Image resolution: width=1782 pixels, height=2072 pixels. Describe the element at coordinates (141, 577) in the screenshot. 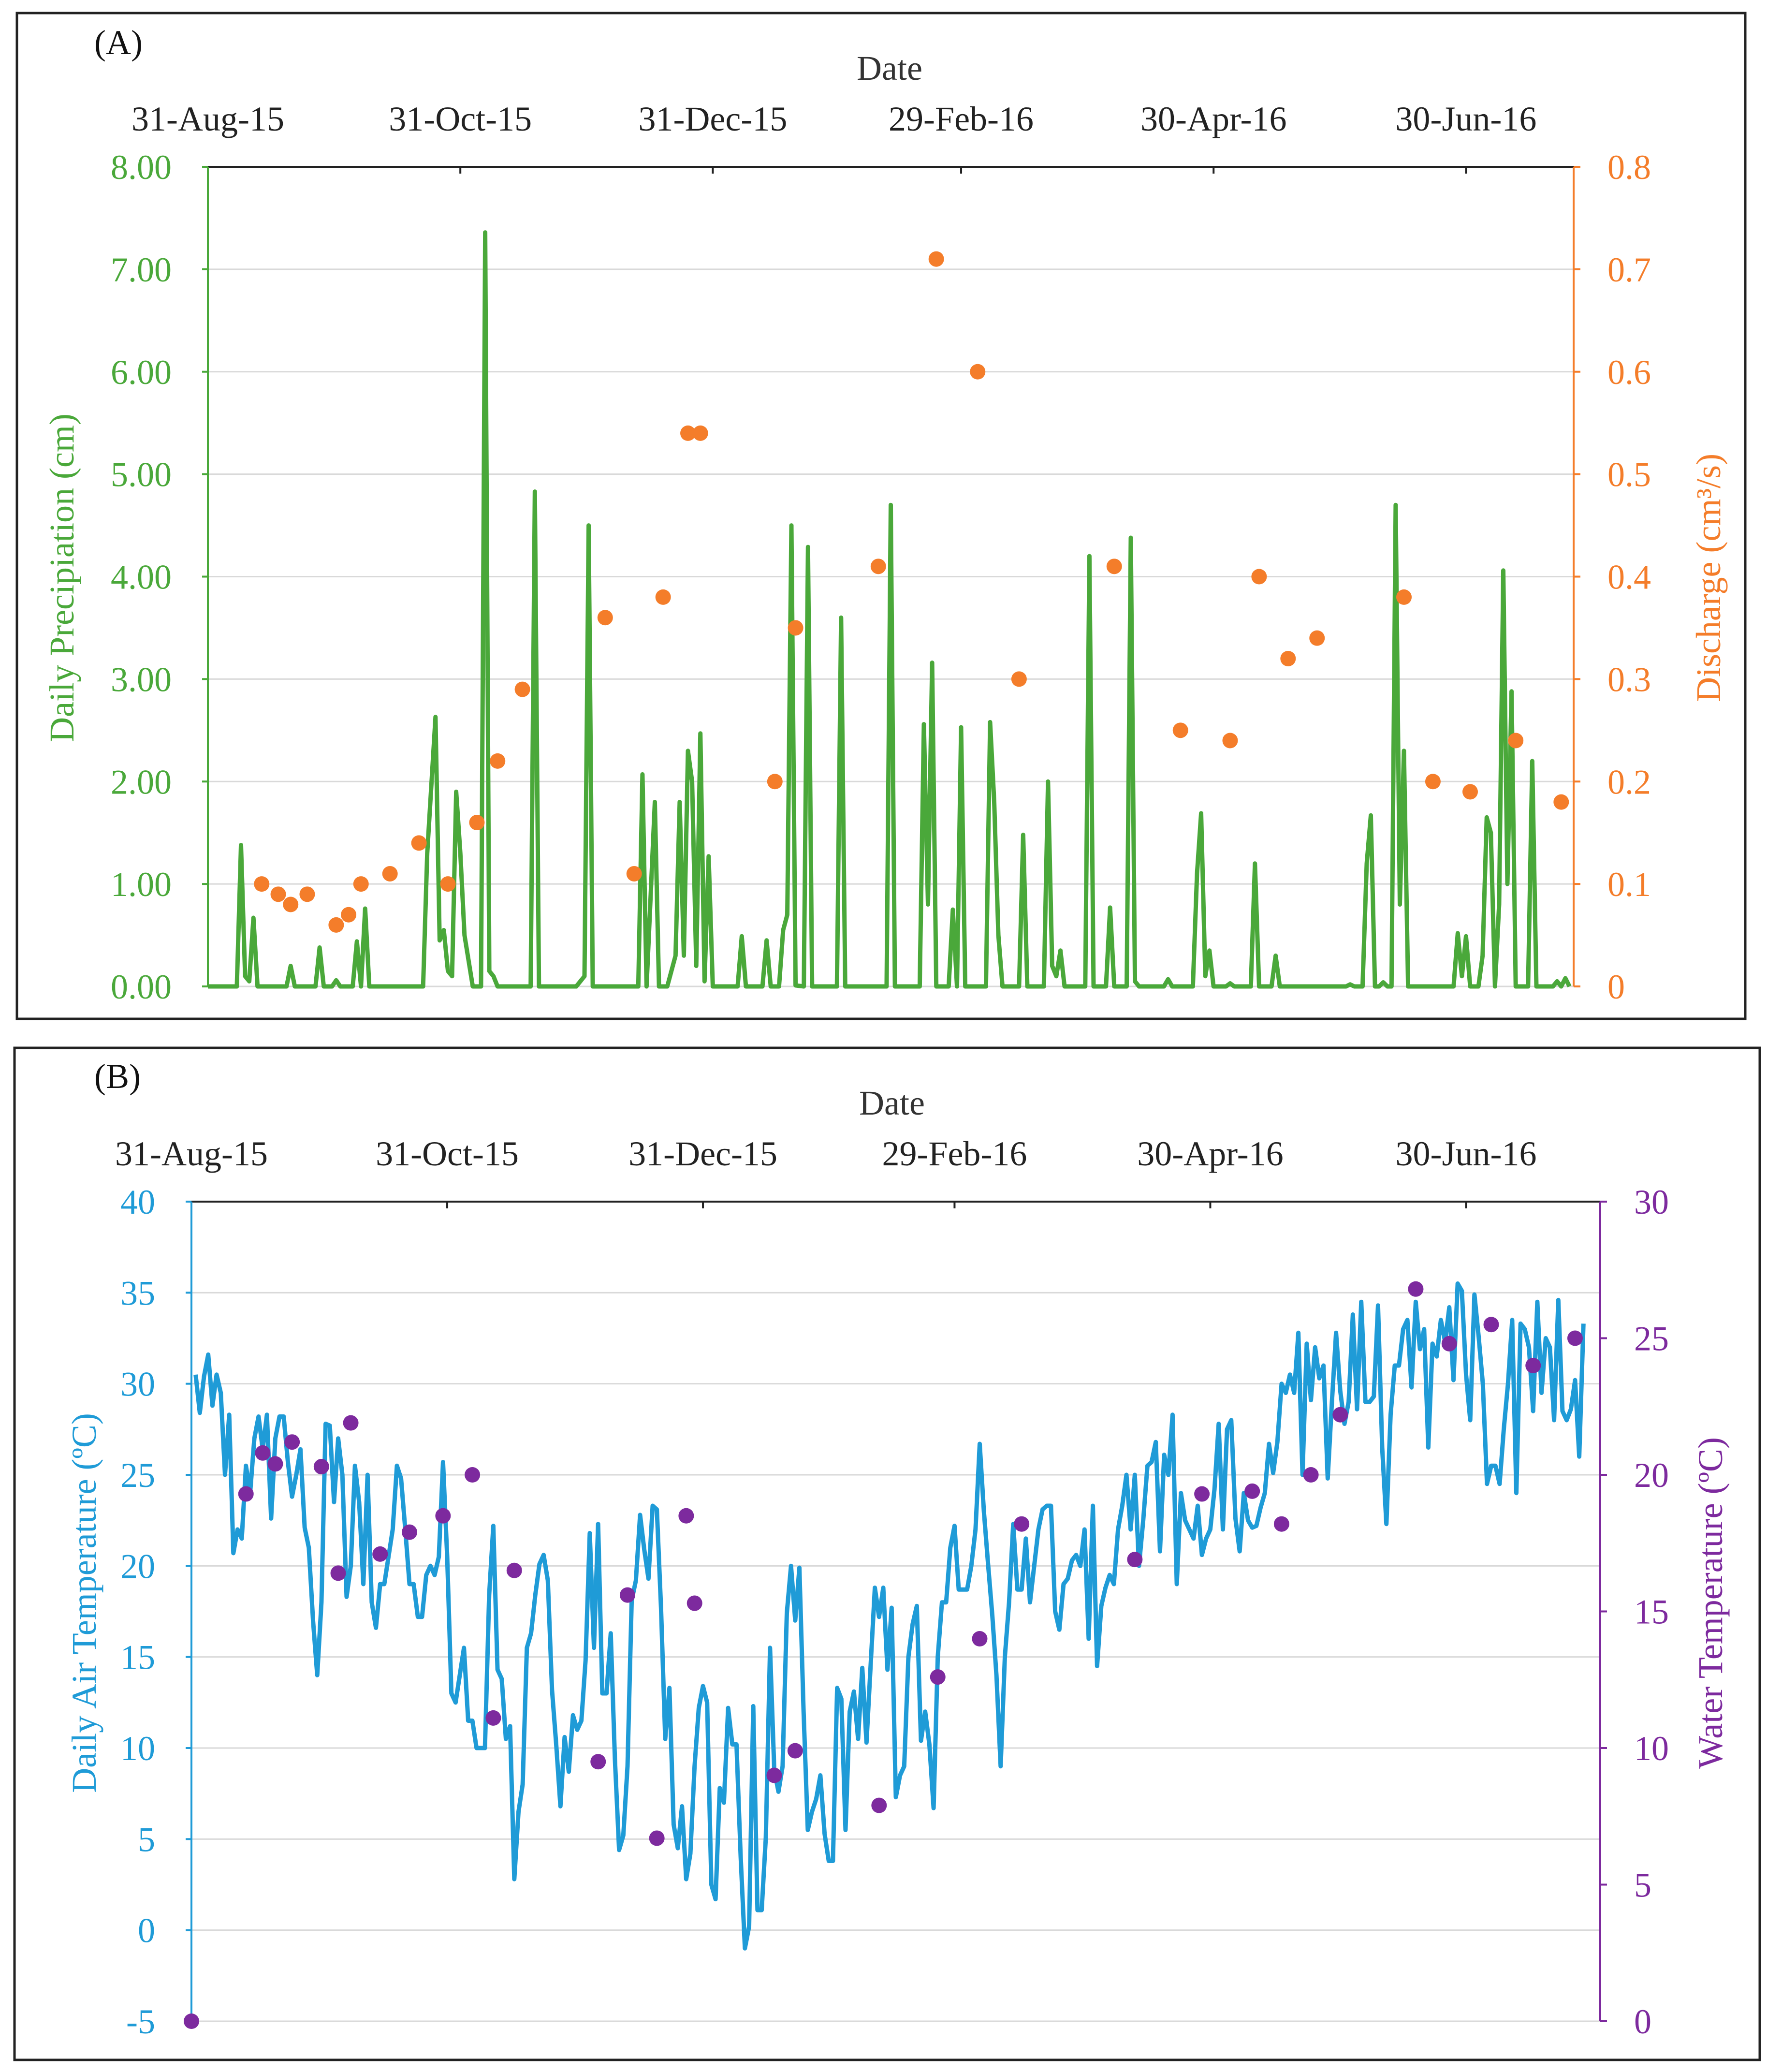

I see `left-tick-label: 4.00` at that location.